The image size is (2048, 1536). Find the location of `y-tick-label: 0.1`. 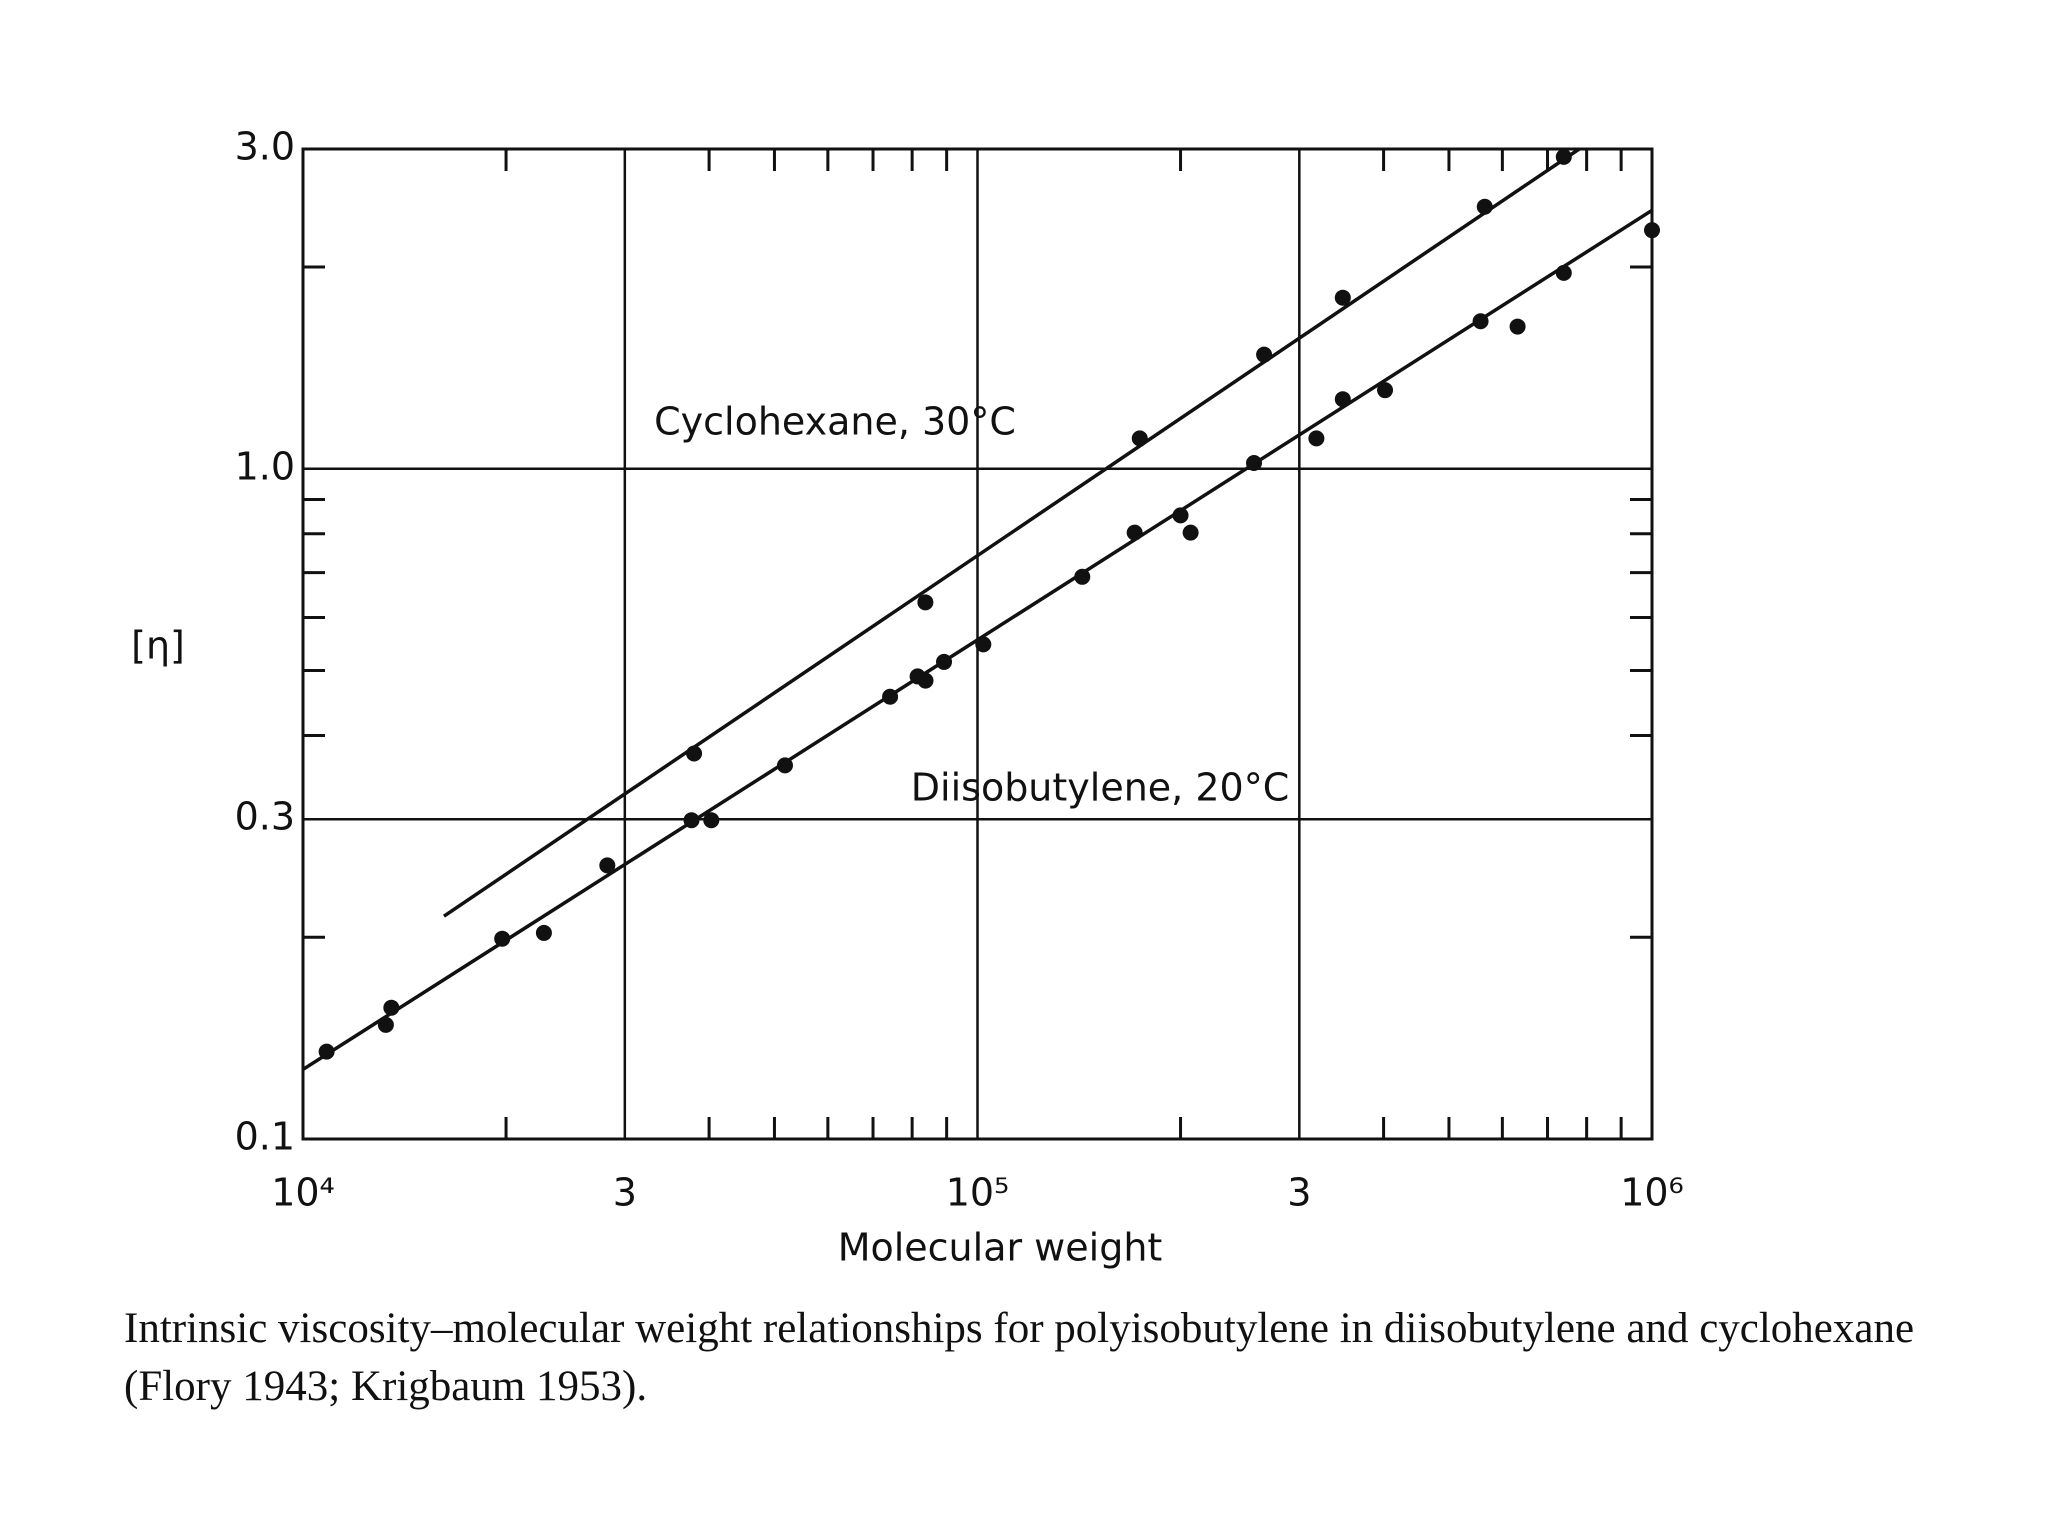

y-tick-label: 0.1 is located at coordinates (265, 1137).